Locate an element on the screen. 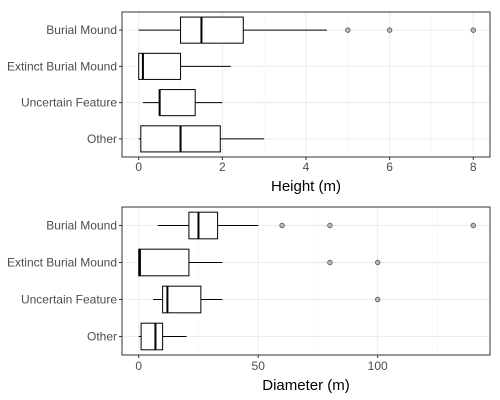  x-tick-label: 50 is located at coordinates (259, 366).